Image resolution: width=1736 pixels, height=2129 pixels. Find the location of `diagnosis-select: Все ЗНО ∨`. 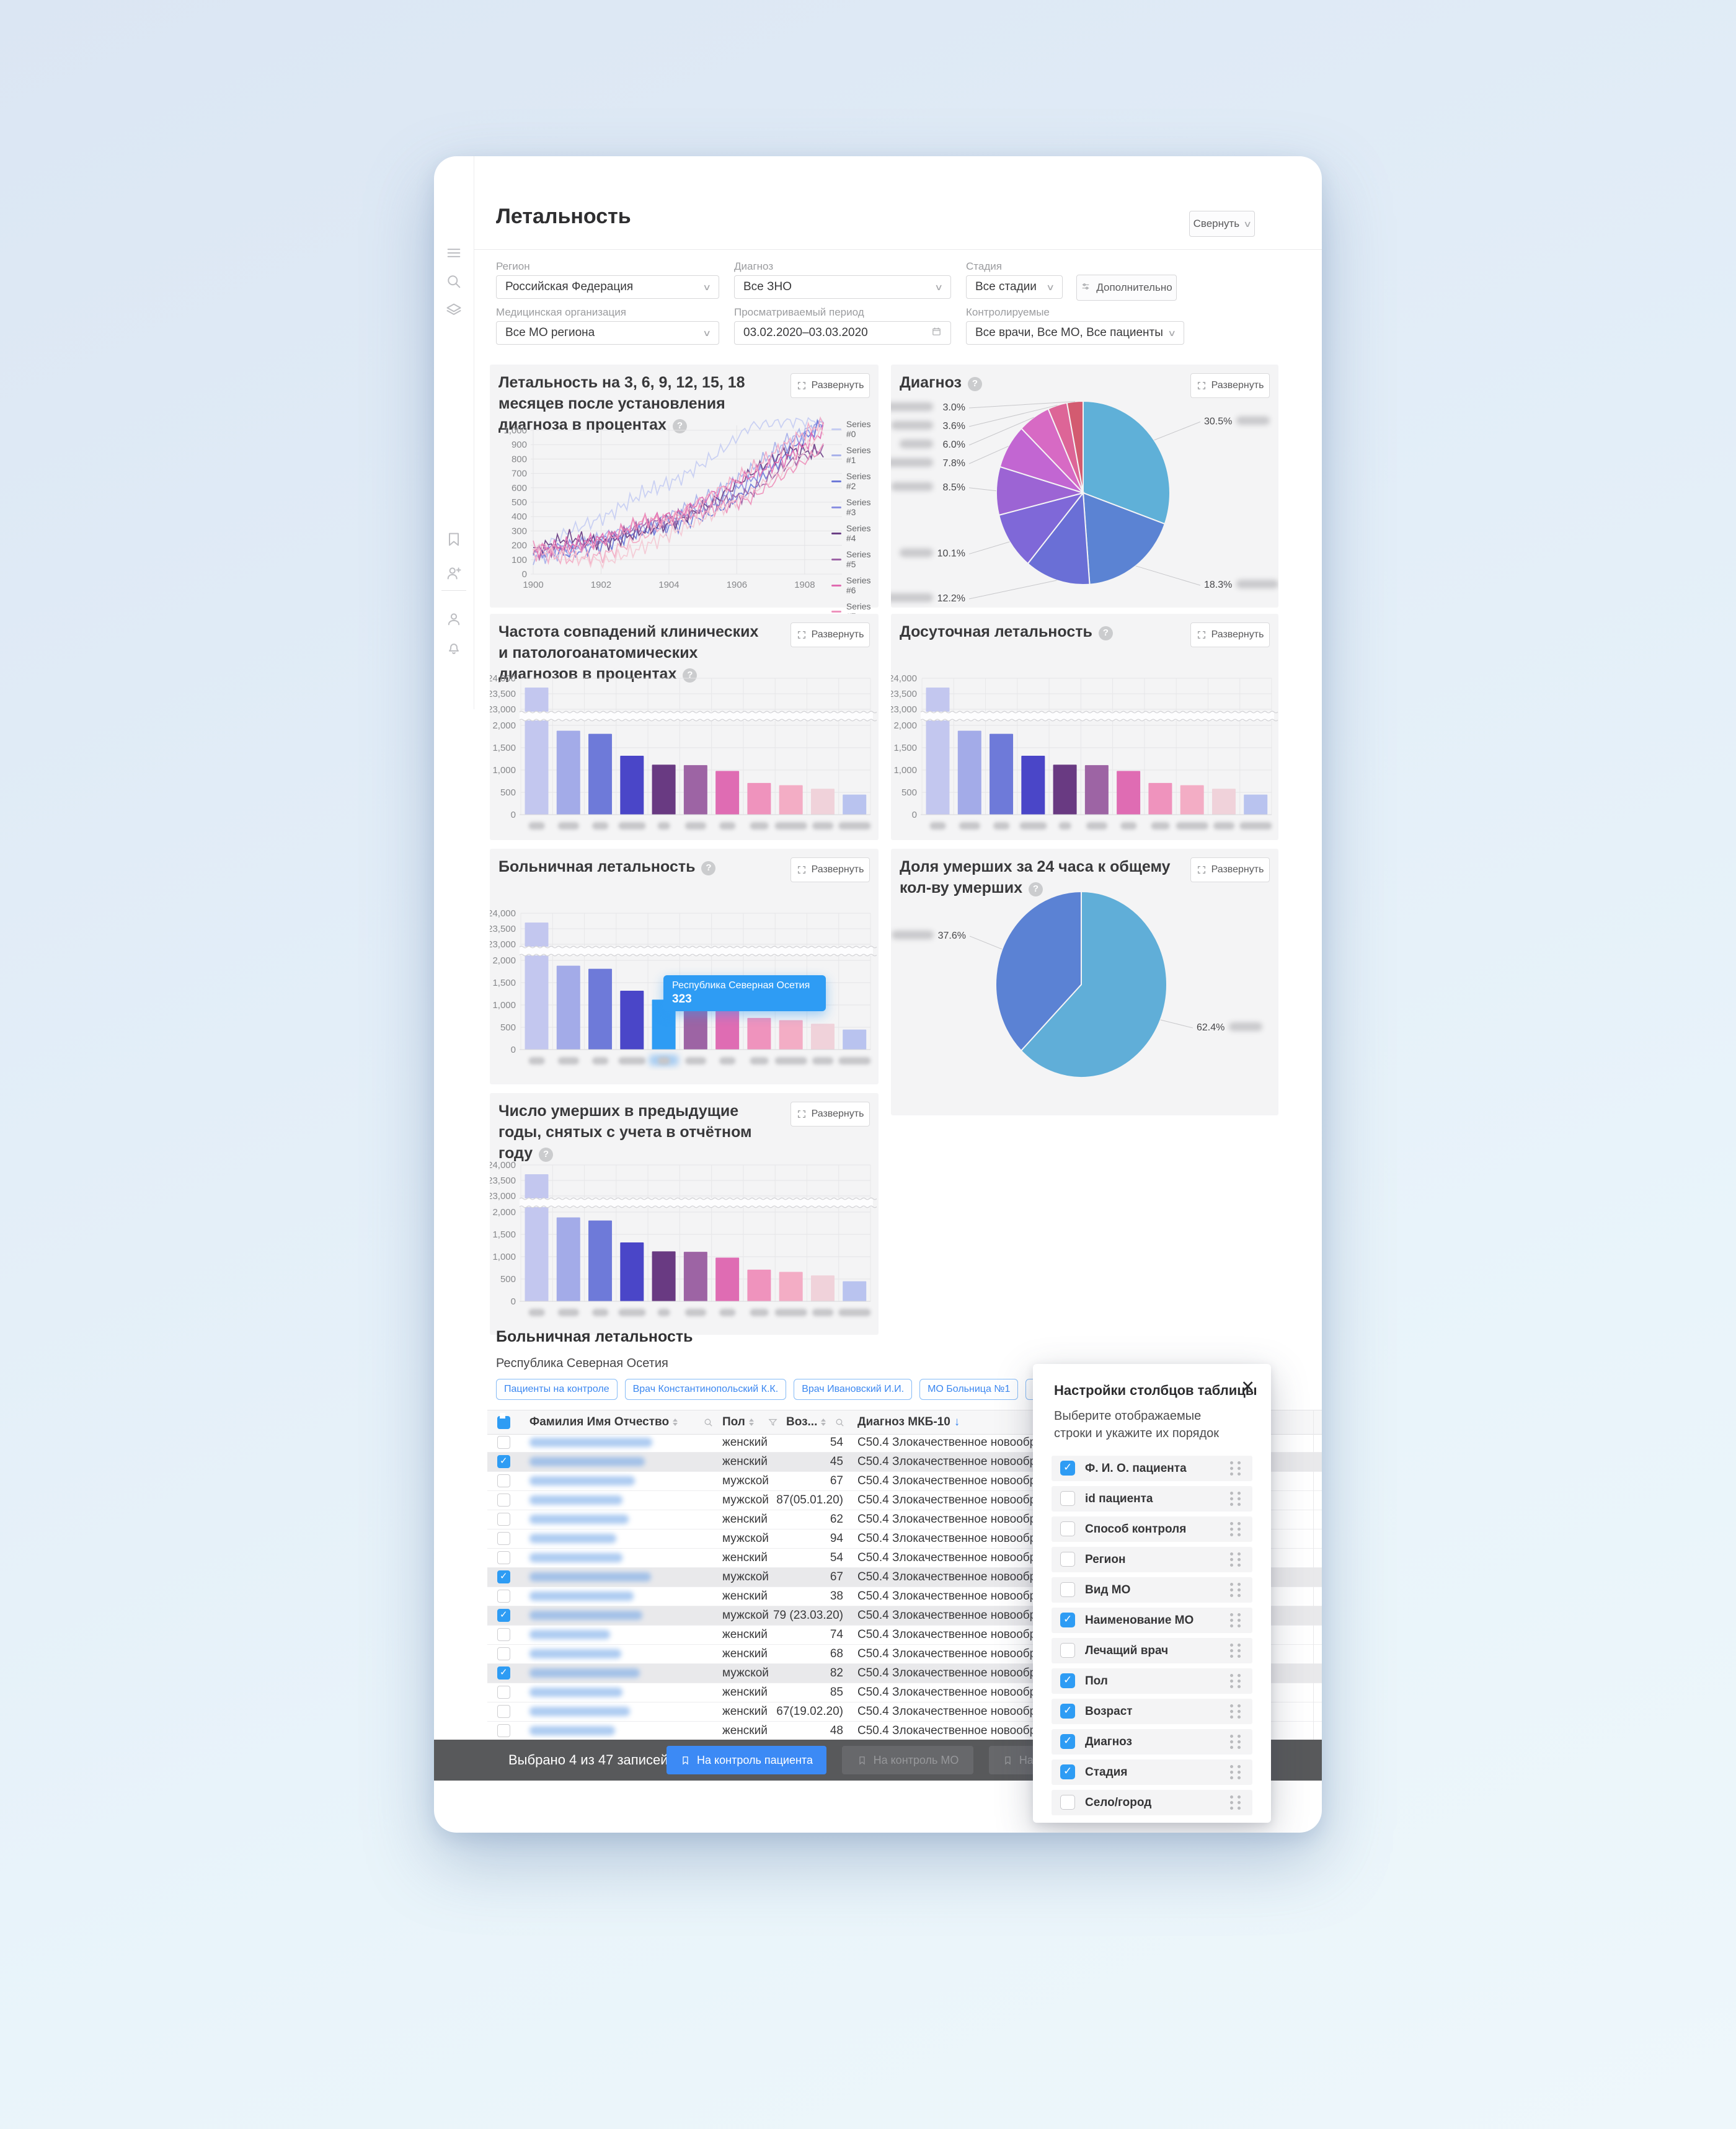

diagnosis-select: Все ЗНО ∨ is located at coordinates (842, 287).